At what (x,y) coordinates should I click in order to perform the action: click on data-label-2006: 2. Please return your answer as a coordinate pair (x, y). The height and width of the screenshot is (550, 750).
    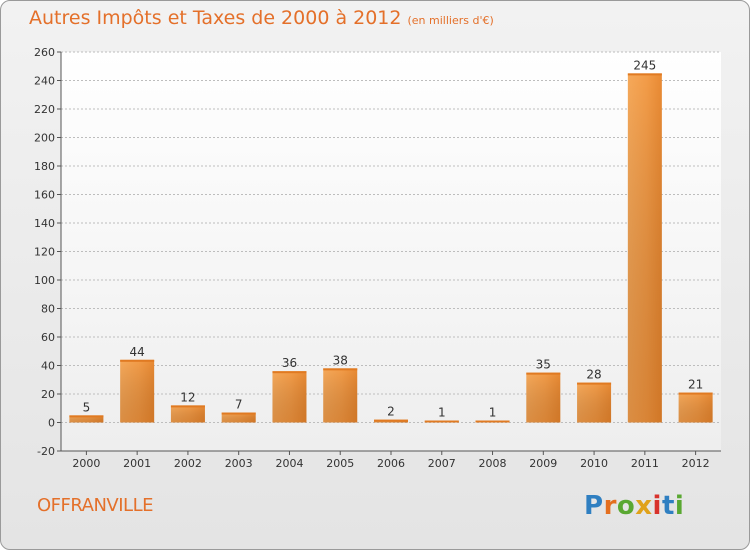
    Looking at the image, I should click on (391, 412).